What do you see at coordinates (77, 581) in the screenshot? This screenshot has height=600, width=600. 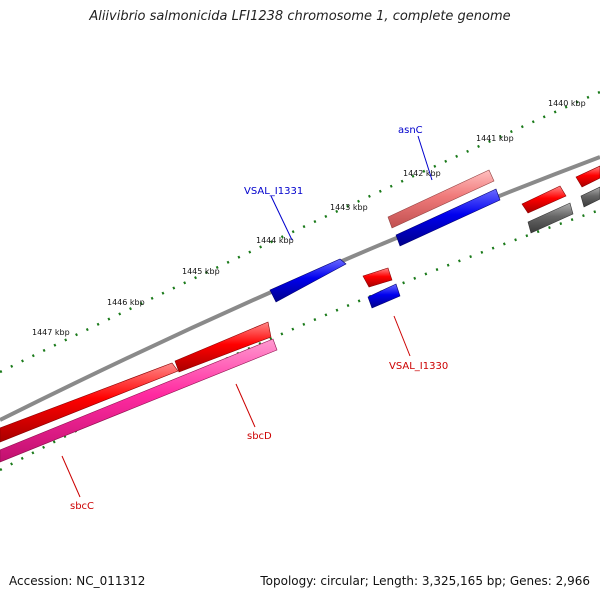 I see `accession-label: Accession: NC_011312` at bounding box center [77, 581].